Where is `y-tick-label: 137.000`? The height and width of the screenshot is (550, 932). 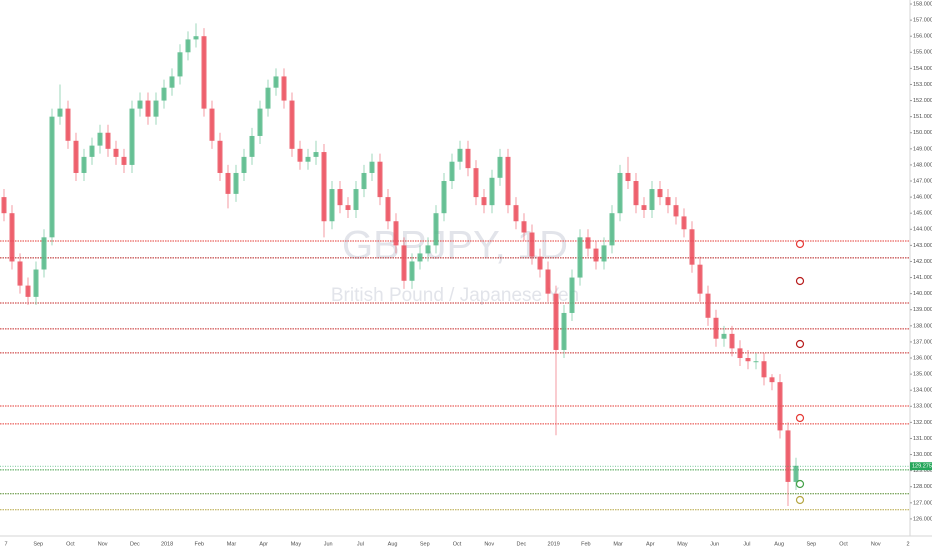 y-tick-label: 137.000 is located at coordinates (922, 342).